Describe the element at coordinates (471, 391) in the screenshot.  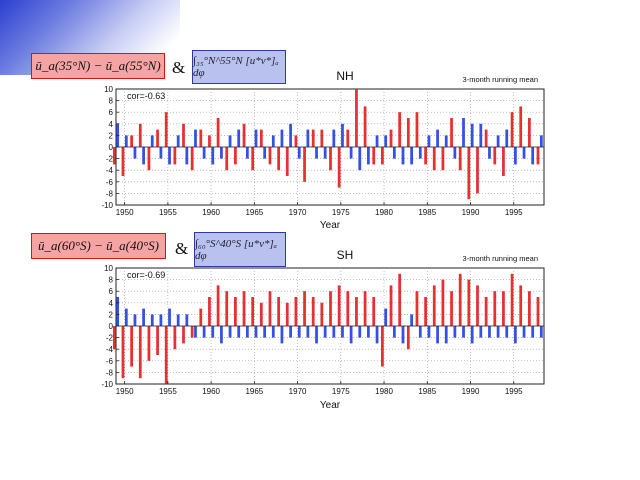
I see `sh-x-tick-label: 1990` at that location.